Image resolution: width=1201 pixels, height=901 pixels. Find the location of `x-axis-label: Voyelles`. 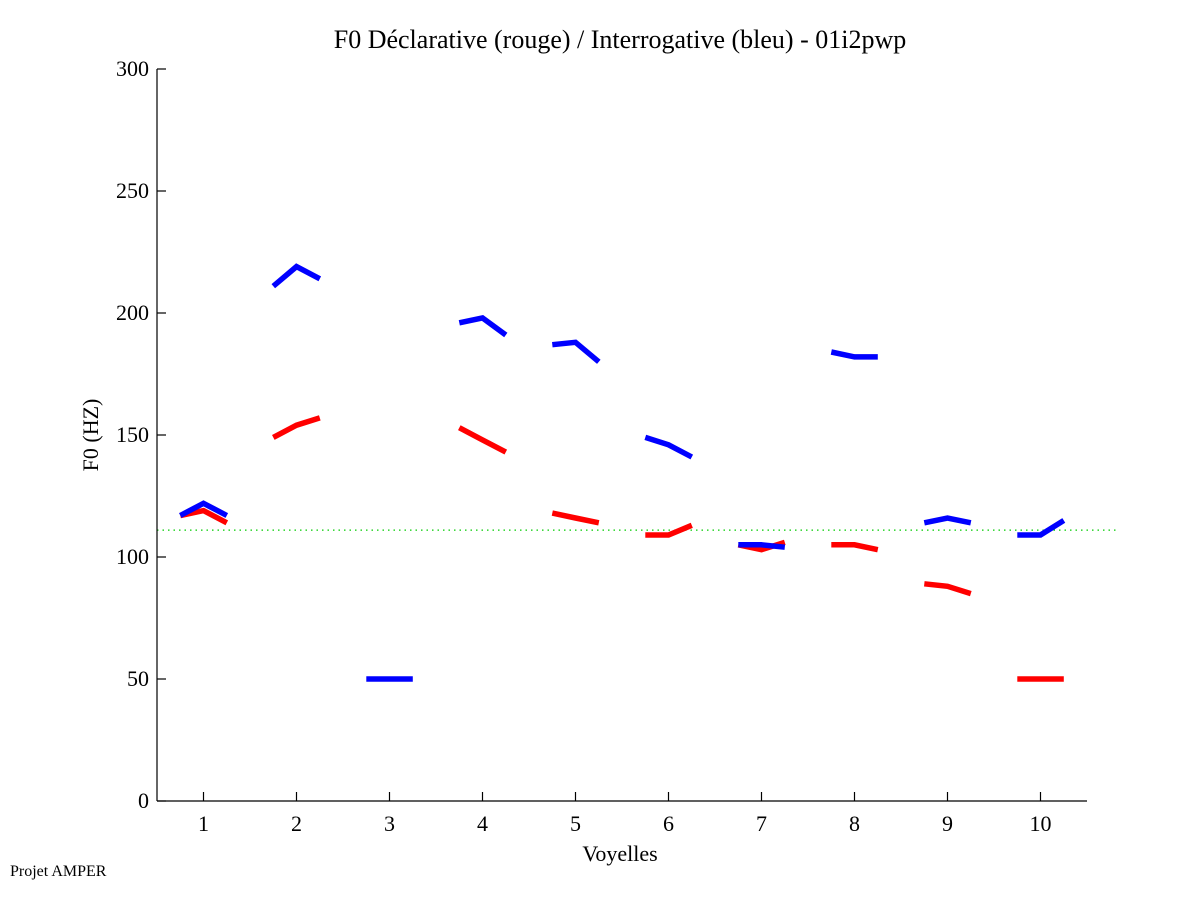

x-axis-label: Voyelles is located at coordinates (619, 853).